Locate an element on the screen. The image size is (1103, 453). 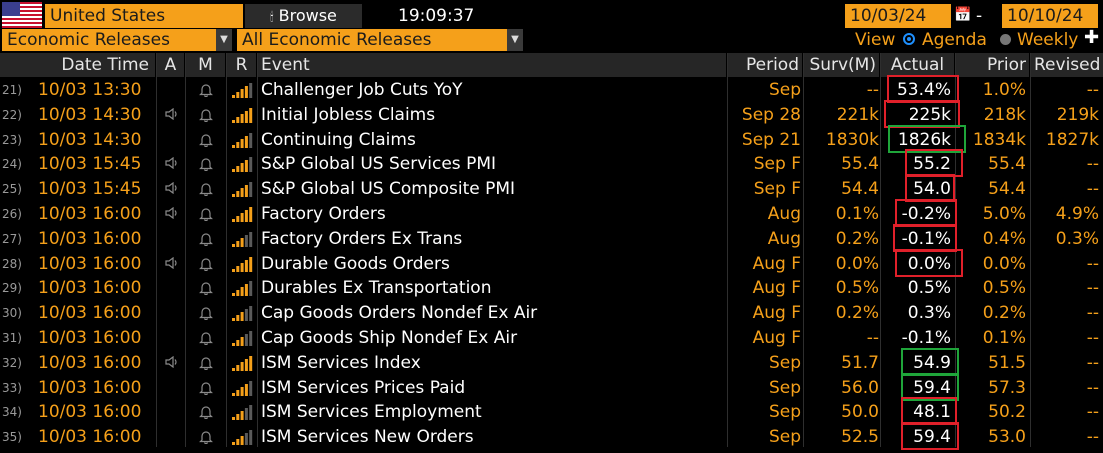
event-name: Cap Goods Ship Nondef Ex Air is located at coordinates (389, 338).